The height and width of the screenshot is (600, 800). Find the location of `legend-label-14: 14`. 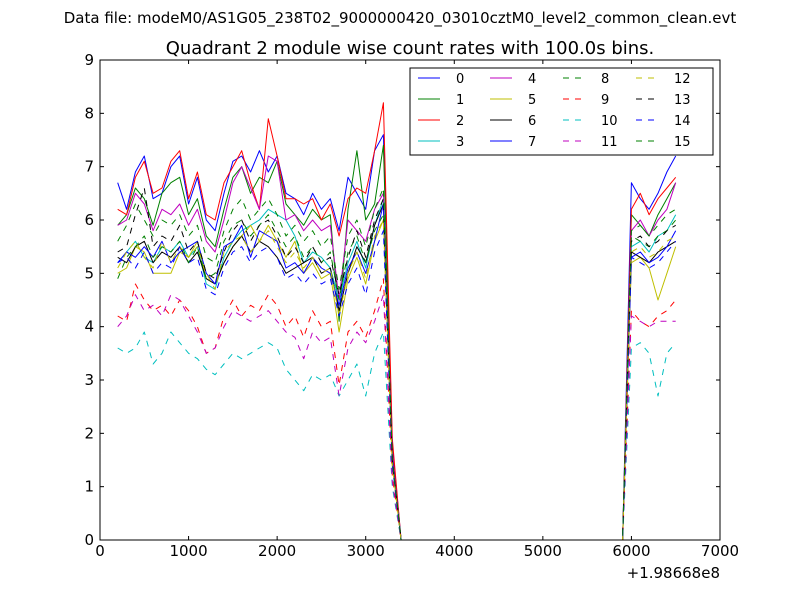

legend-label-14: 14 is located at coordinates (682, 121).